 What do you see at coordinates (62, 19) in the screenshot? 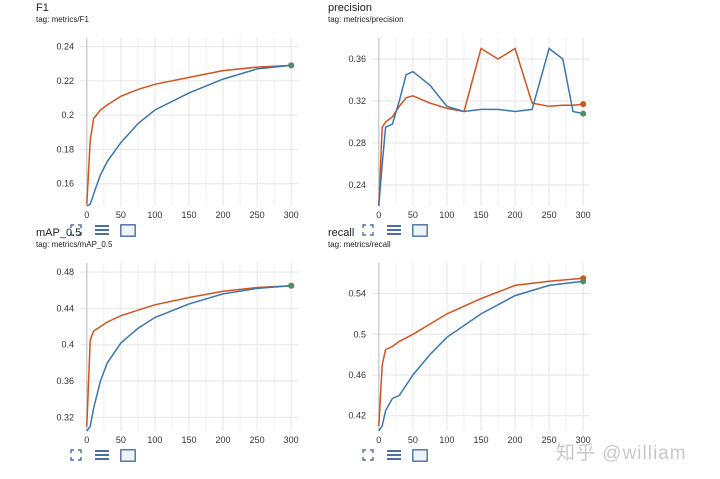
I see `chart-tag: tag: metrics/F1` at bounding box center [62, 19].